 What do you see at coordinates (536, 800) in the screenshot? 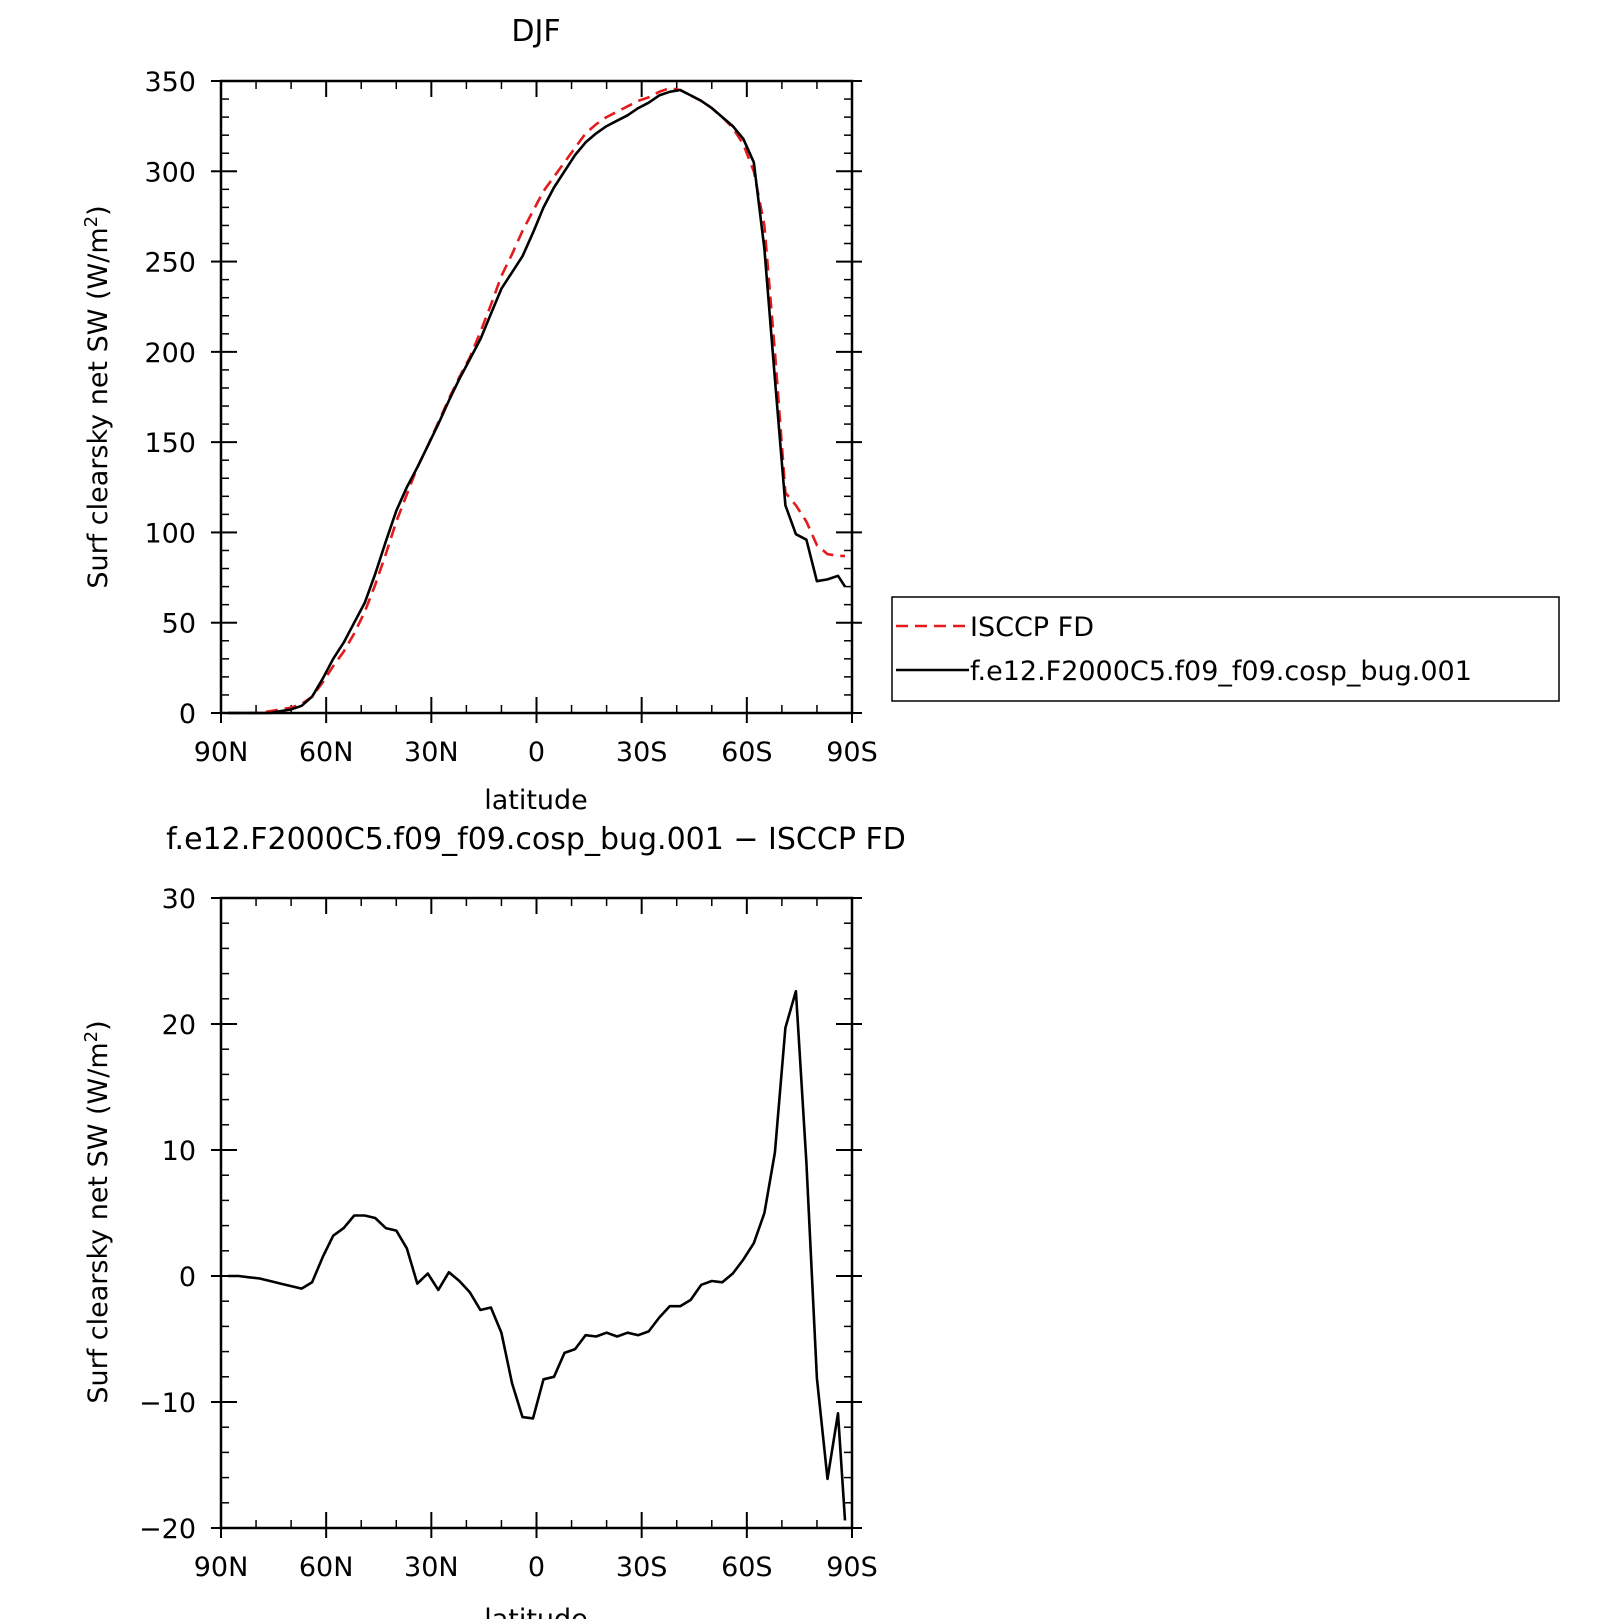
I see `chart-top-xlabel: latitude` at bounding box center [536, 800].